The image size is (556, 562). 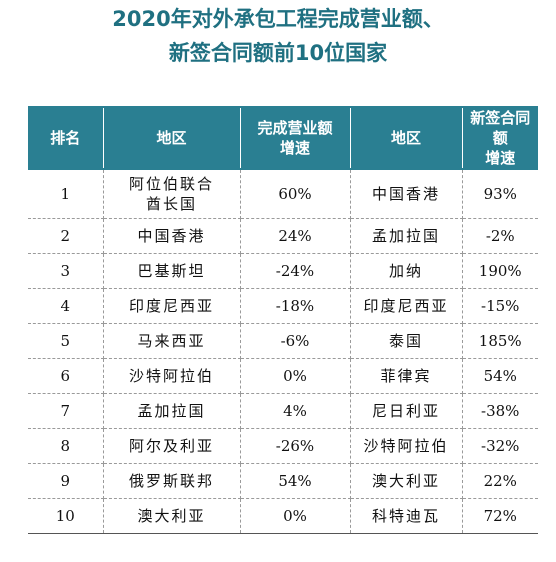 I want to click on table-header: 排名 地区 完成营业额 增速 地区 新签合同额 增速, so click(x=283, y=138).